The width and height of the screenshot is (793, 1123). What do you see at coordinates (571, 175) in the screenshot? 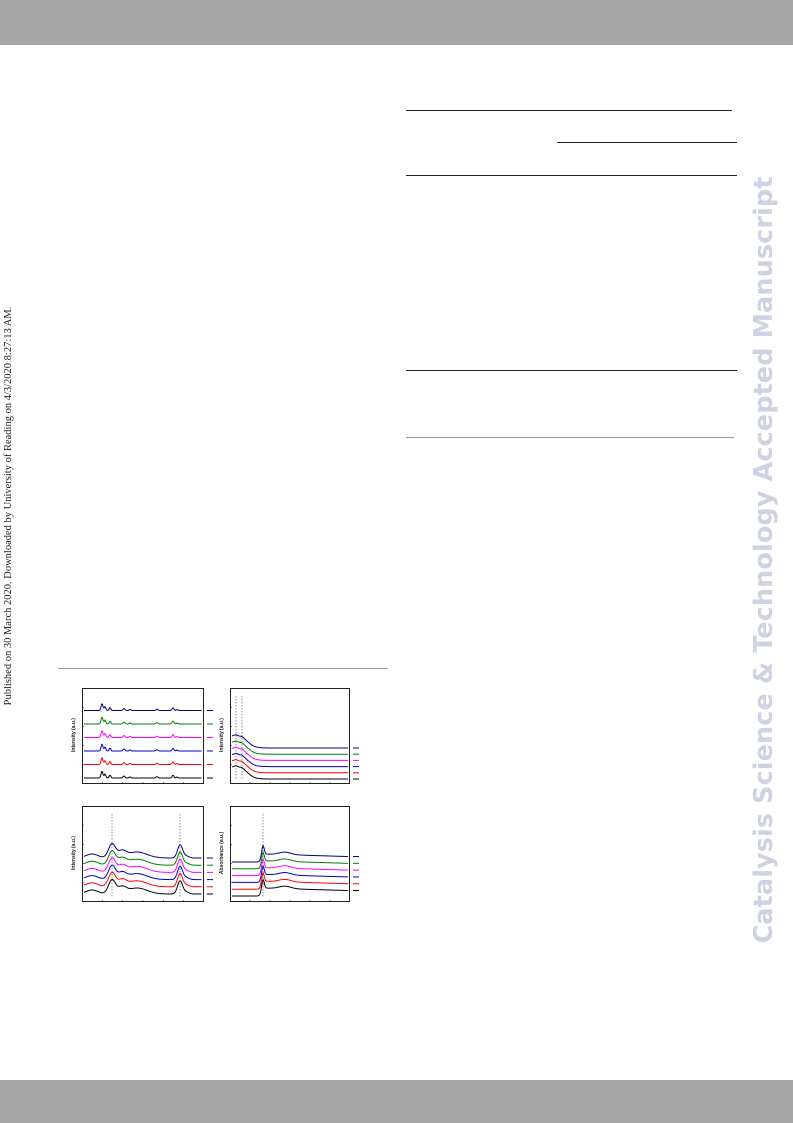
I see `table-header-rule` at bounding box center [571, 175].